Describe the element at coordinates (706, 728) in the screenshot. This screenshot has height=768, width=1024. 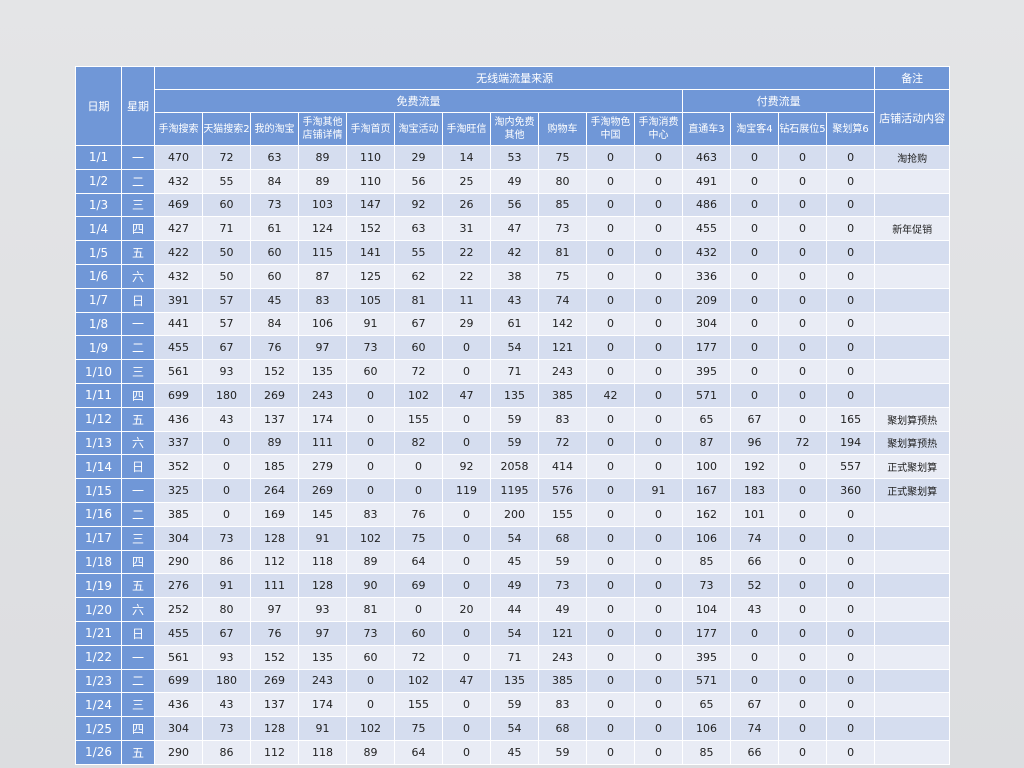
I see `value-cell: 106` at that location.